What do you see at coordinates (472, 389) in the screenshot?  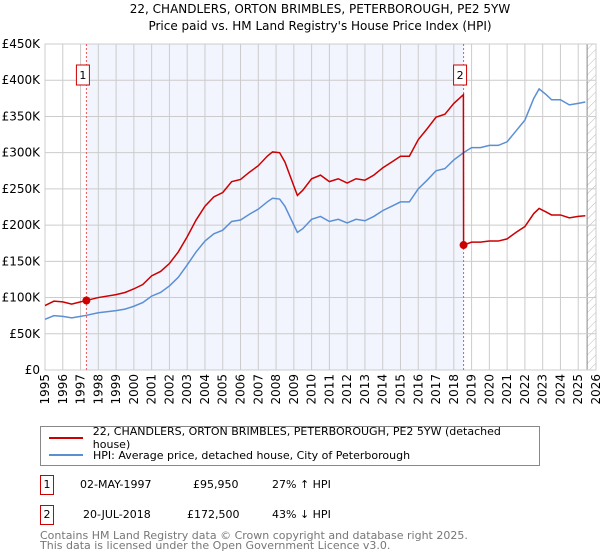 I see `x-tick-label: 2019` at bounding box center [472, 389].